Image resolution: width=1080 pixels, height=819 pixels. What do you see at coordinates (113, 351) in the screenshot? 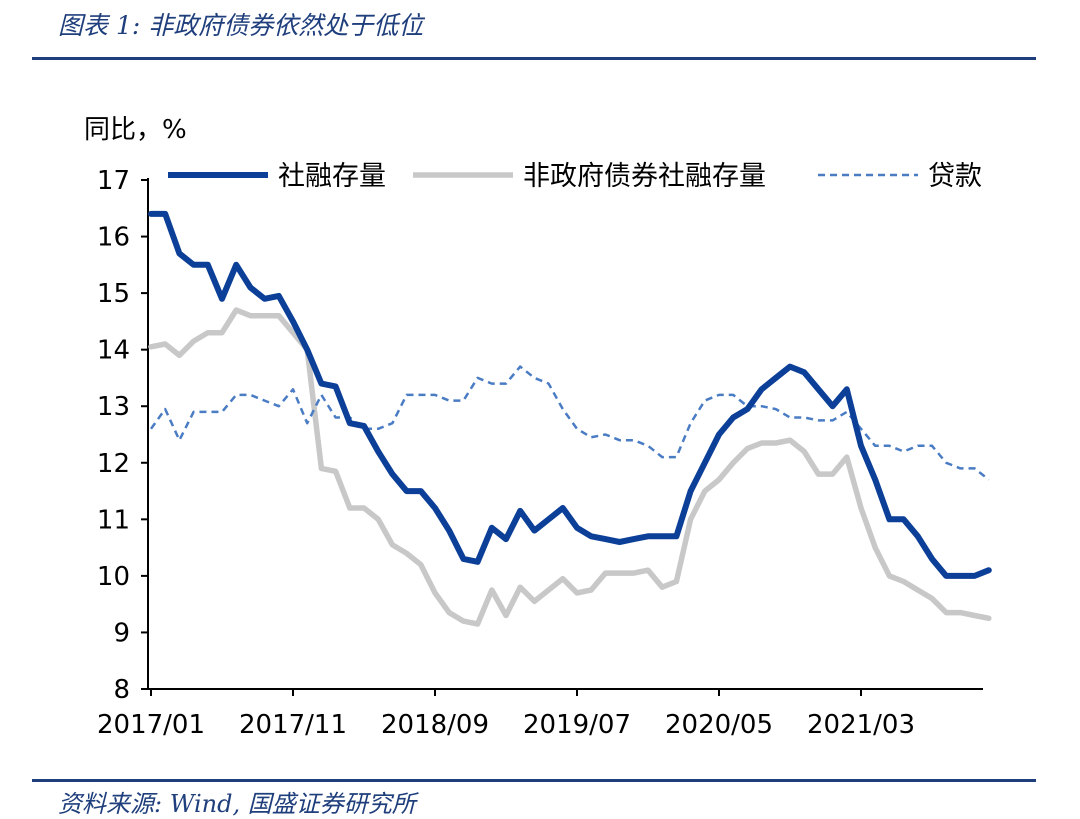
I see `y-tick-label: 14` at bounding box center [113, 351].